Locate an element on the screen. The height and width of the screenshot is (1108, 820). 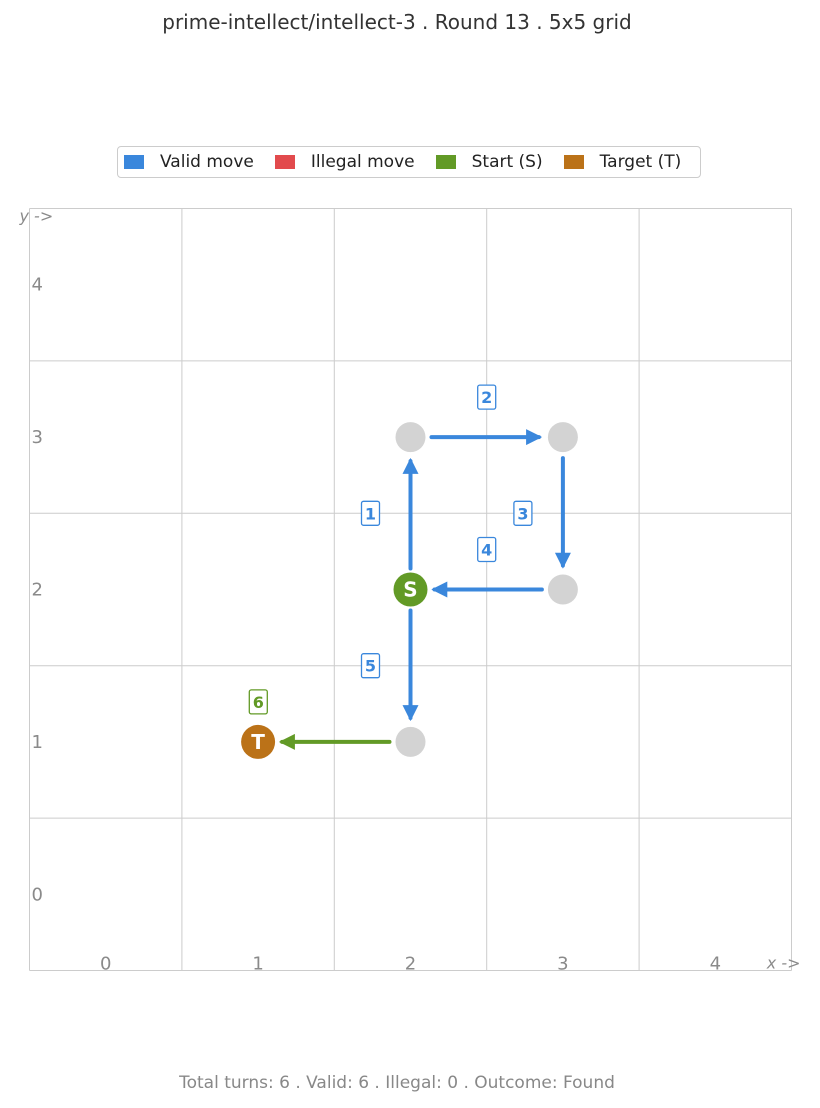
step-label-text: 6 is located at coordinates (258, 702).